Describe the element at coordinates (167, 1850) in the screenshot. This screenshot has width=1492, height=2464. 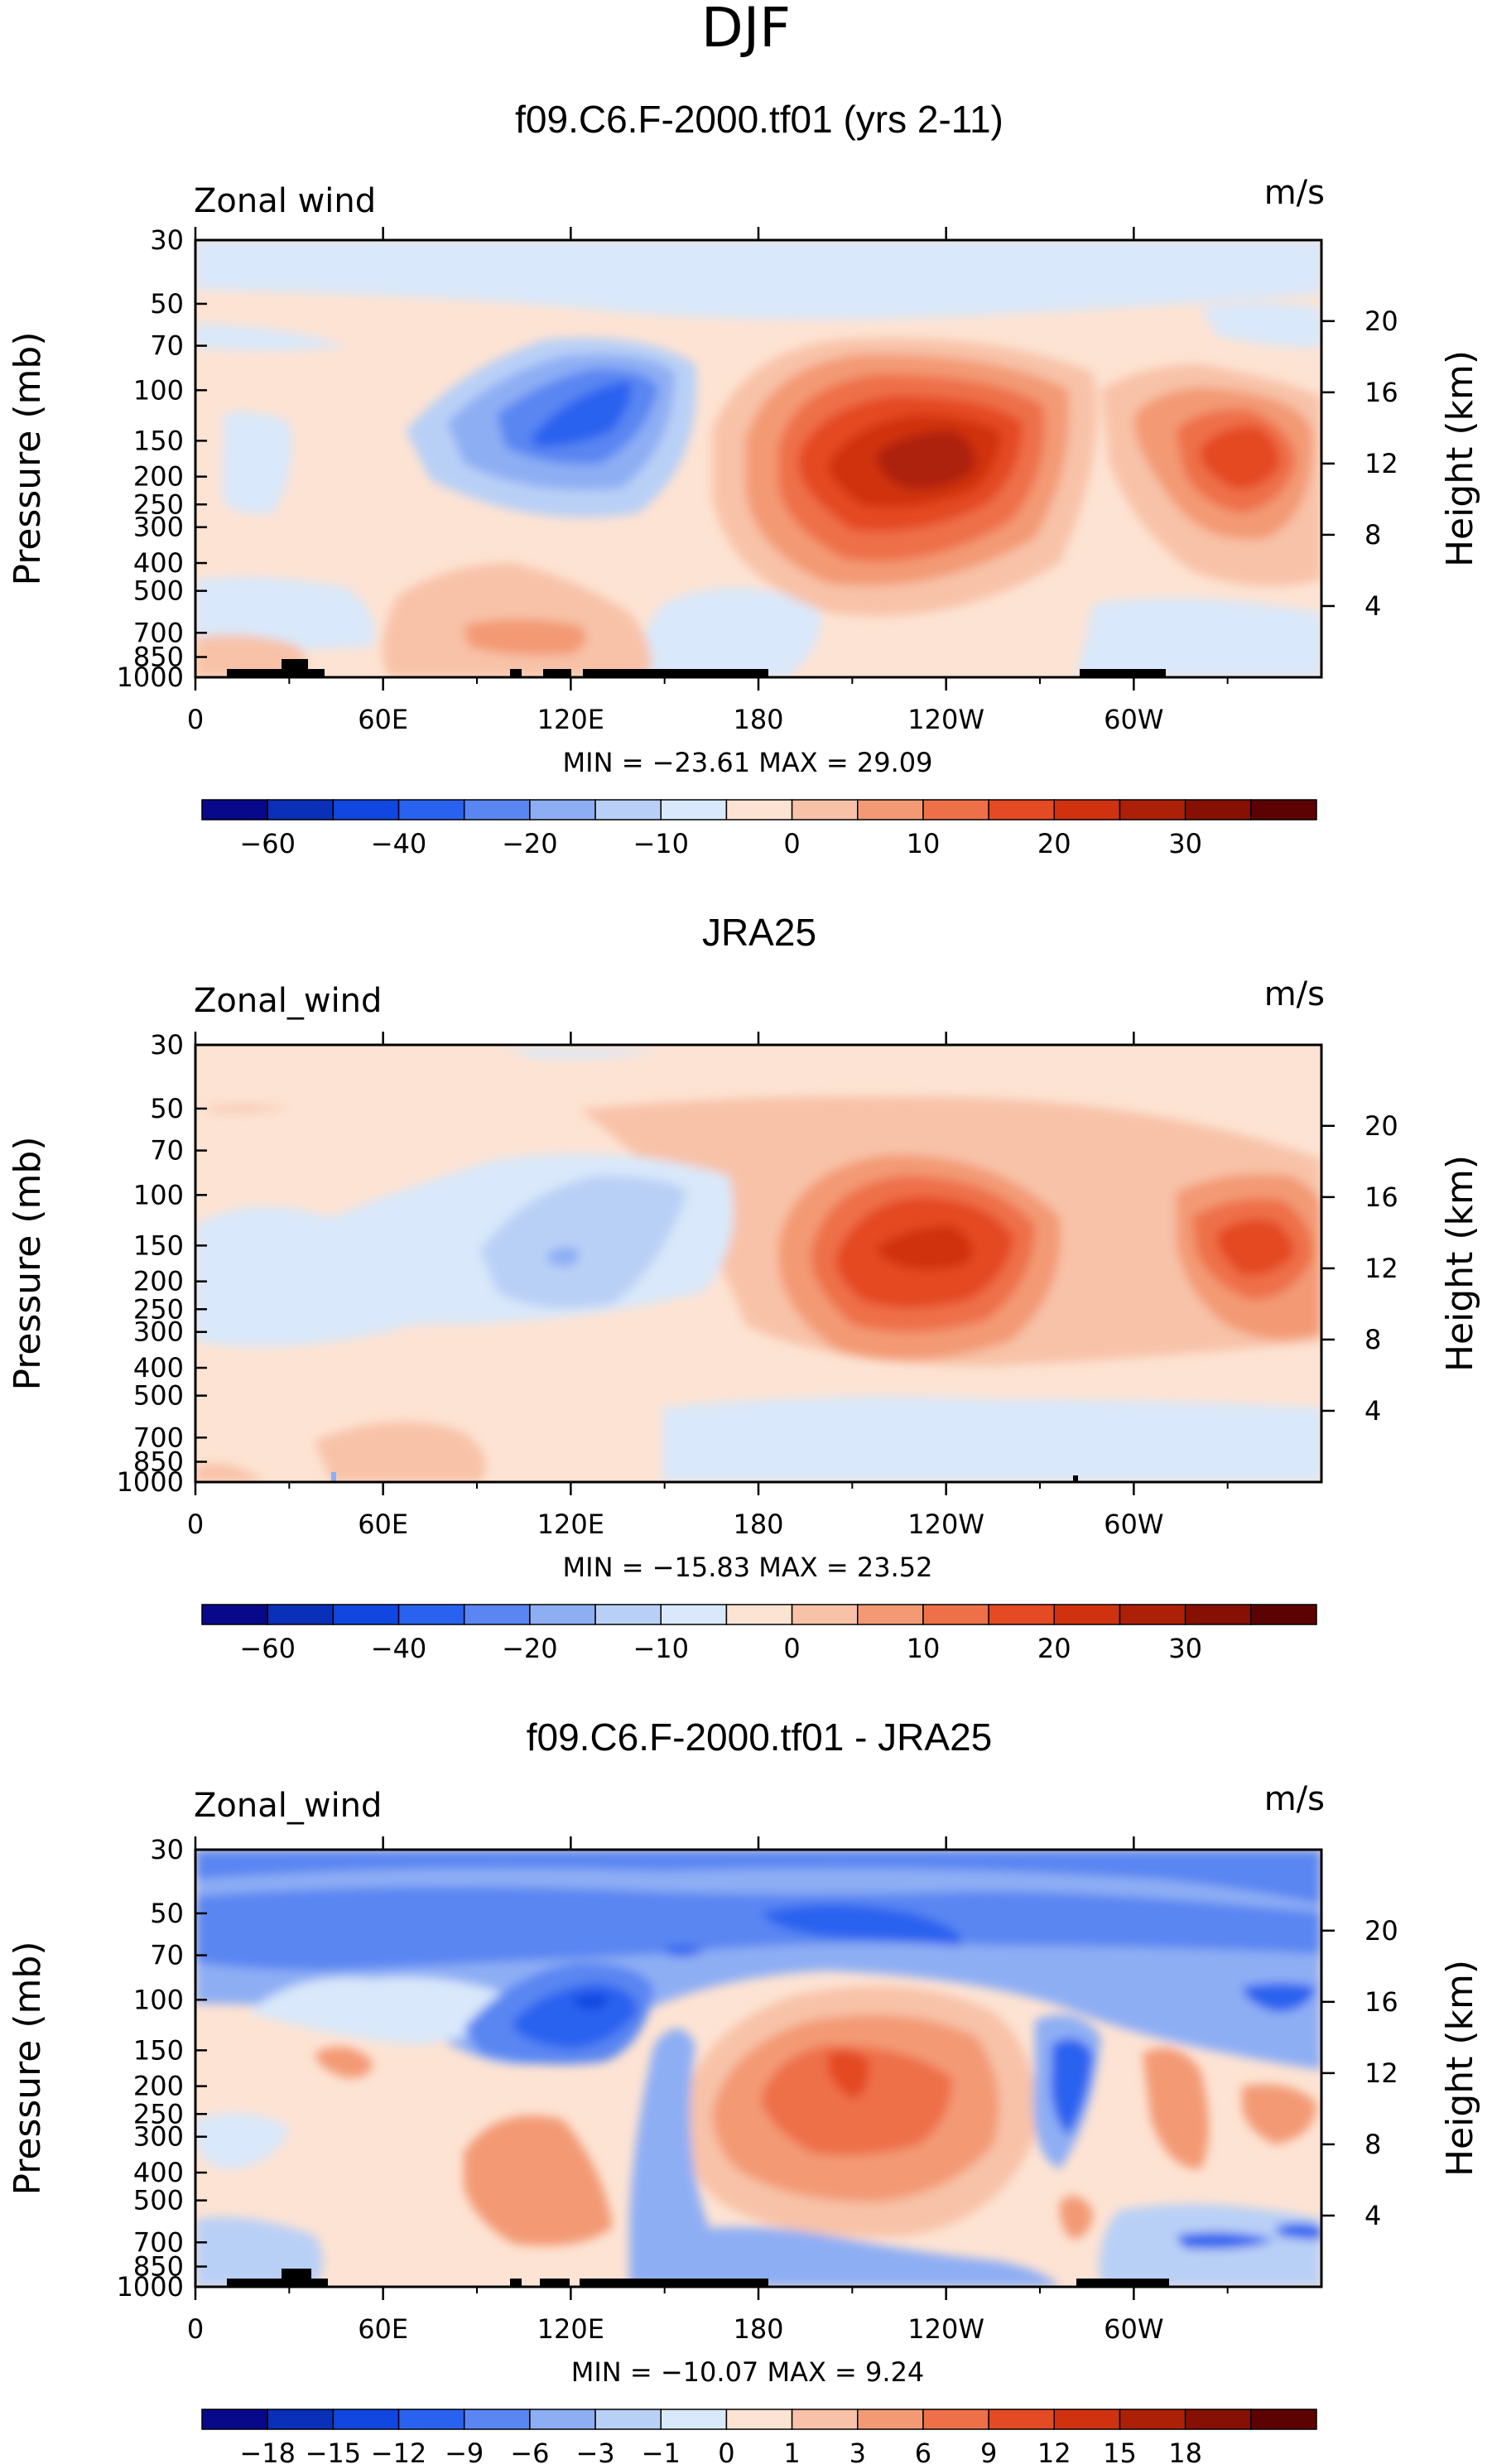
I see `y-tick-label: 30` at that location.